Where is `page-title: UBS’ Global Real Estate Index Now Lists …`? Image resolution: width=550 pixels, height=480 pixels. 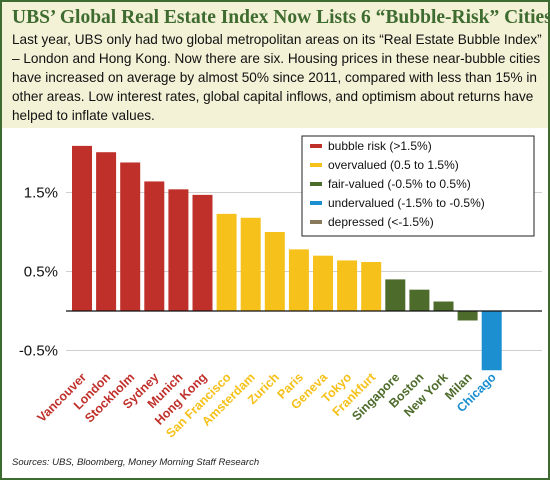
page-title: UBS’ Global Real Estate Index Now Lists … is located at coordinates (281, 17).